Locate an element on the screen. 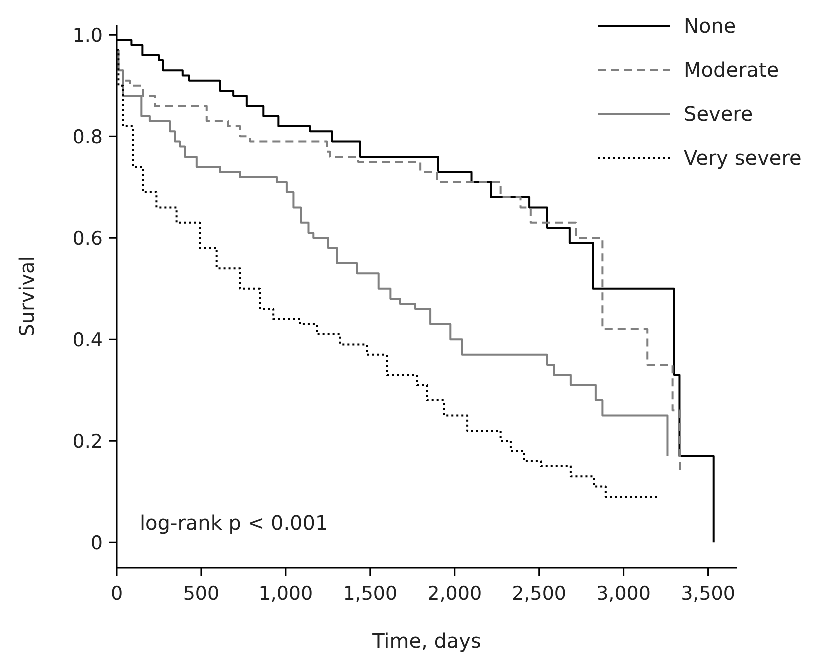 This screenshot has height=658, width=826. x-tick-label: 0 is located at coordinates (117, 594).